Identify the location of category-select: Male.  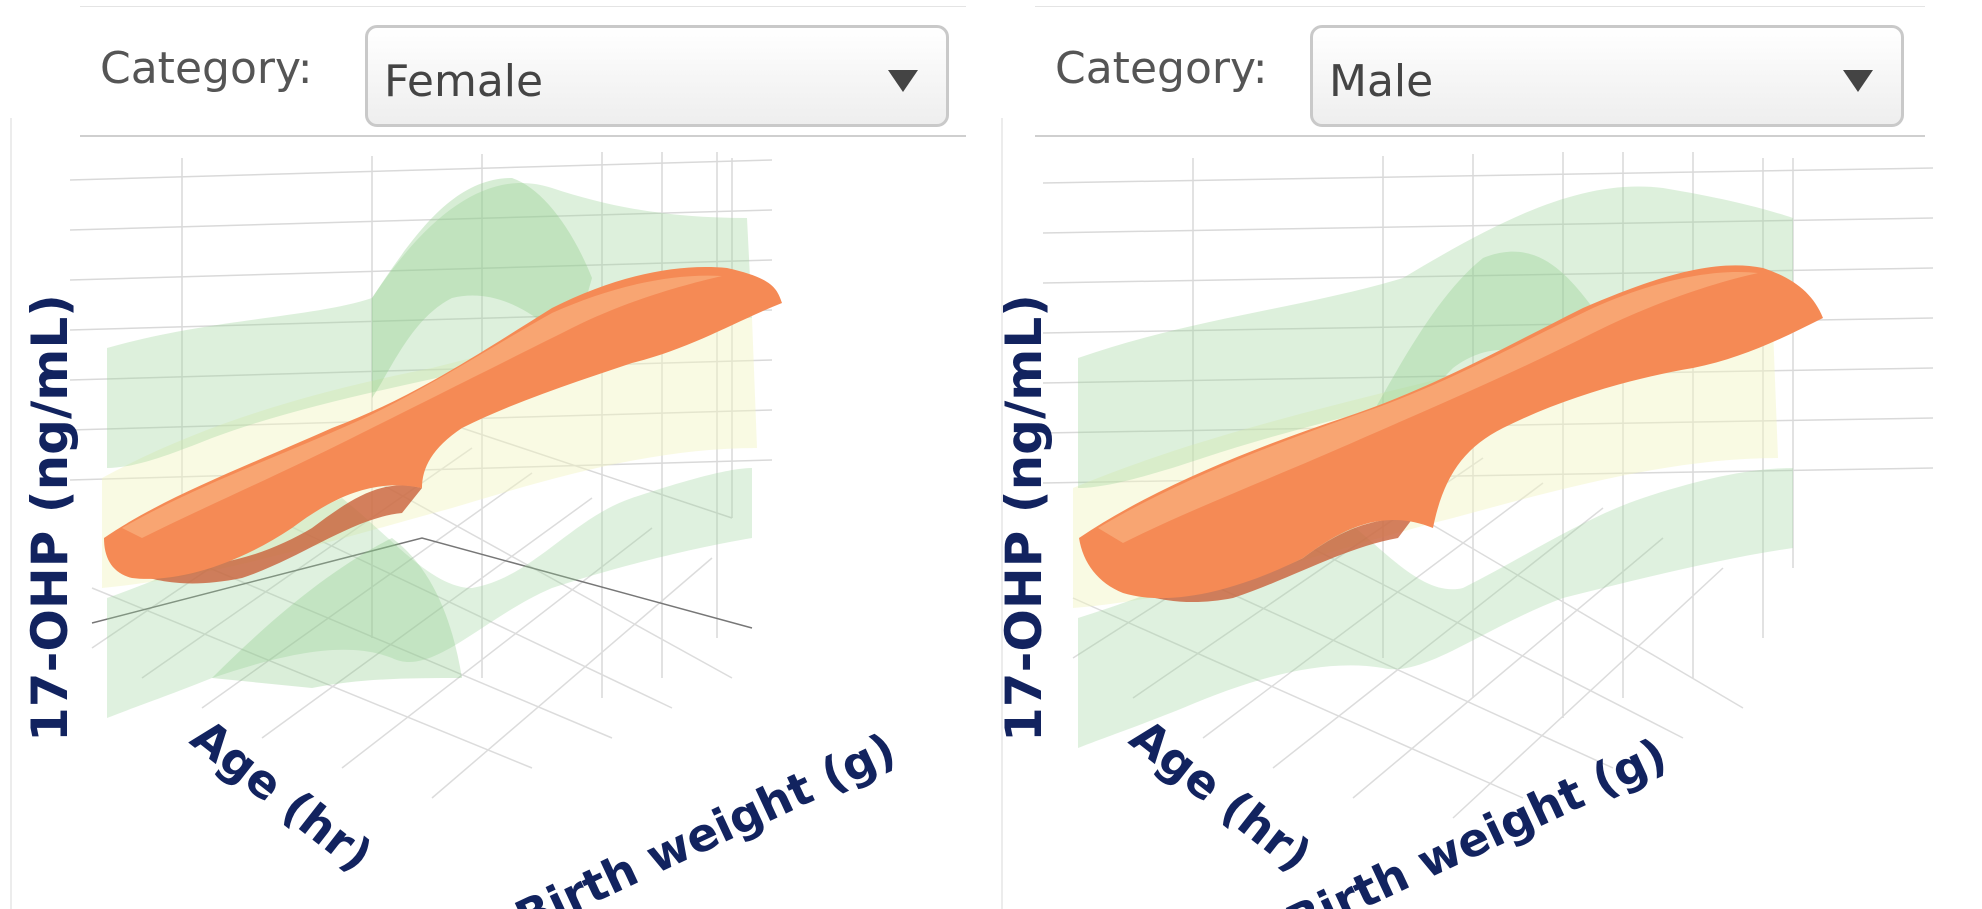
(1607, 76).